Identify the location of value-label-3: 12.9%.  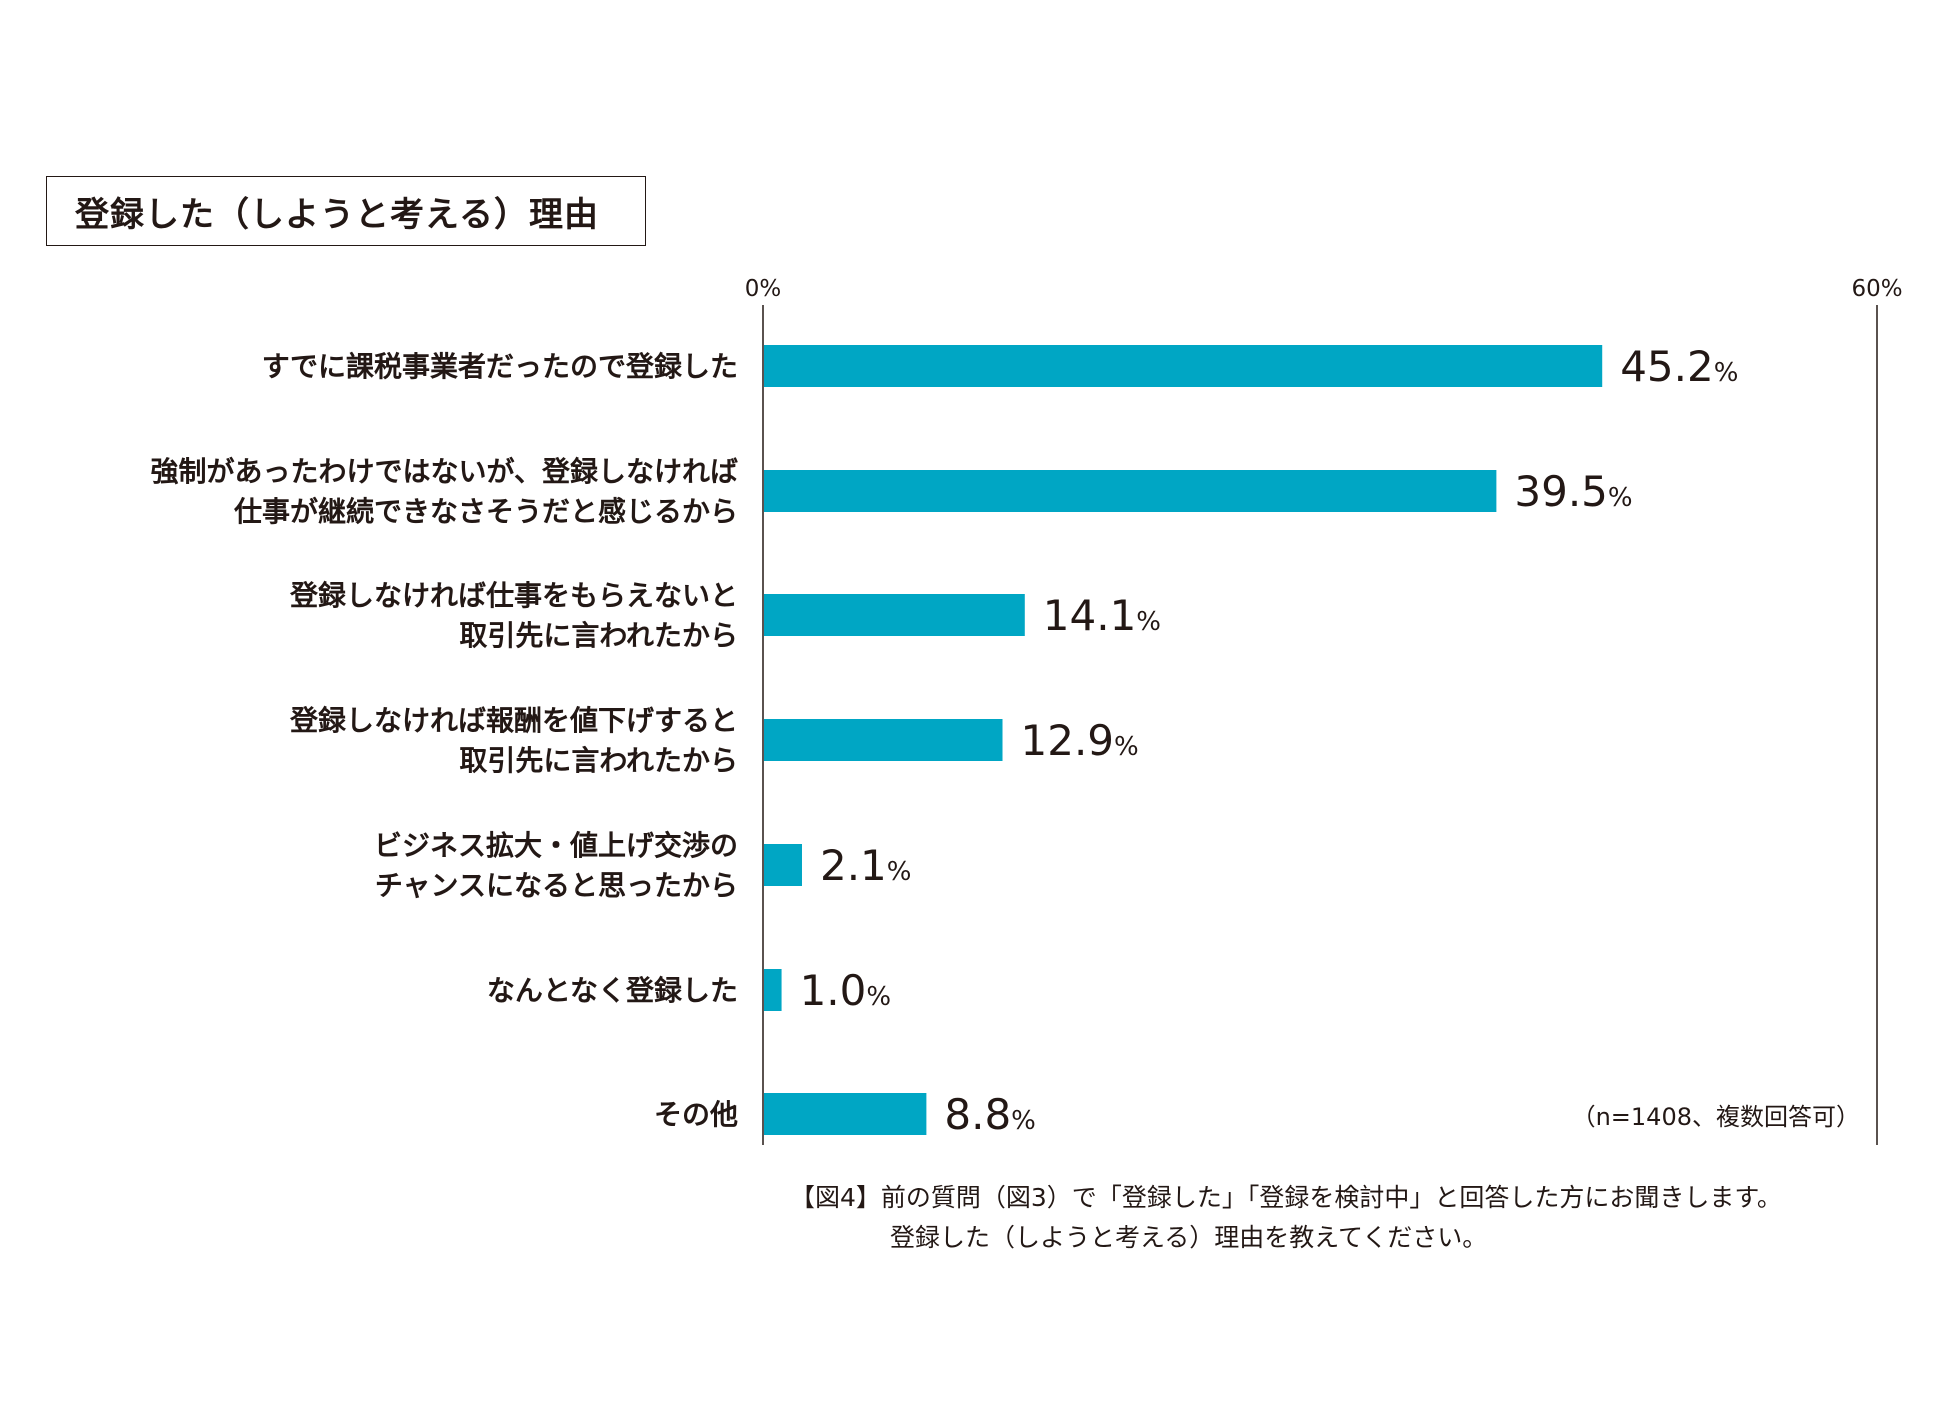
(1080, 740).